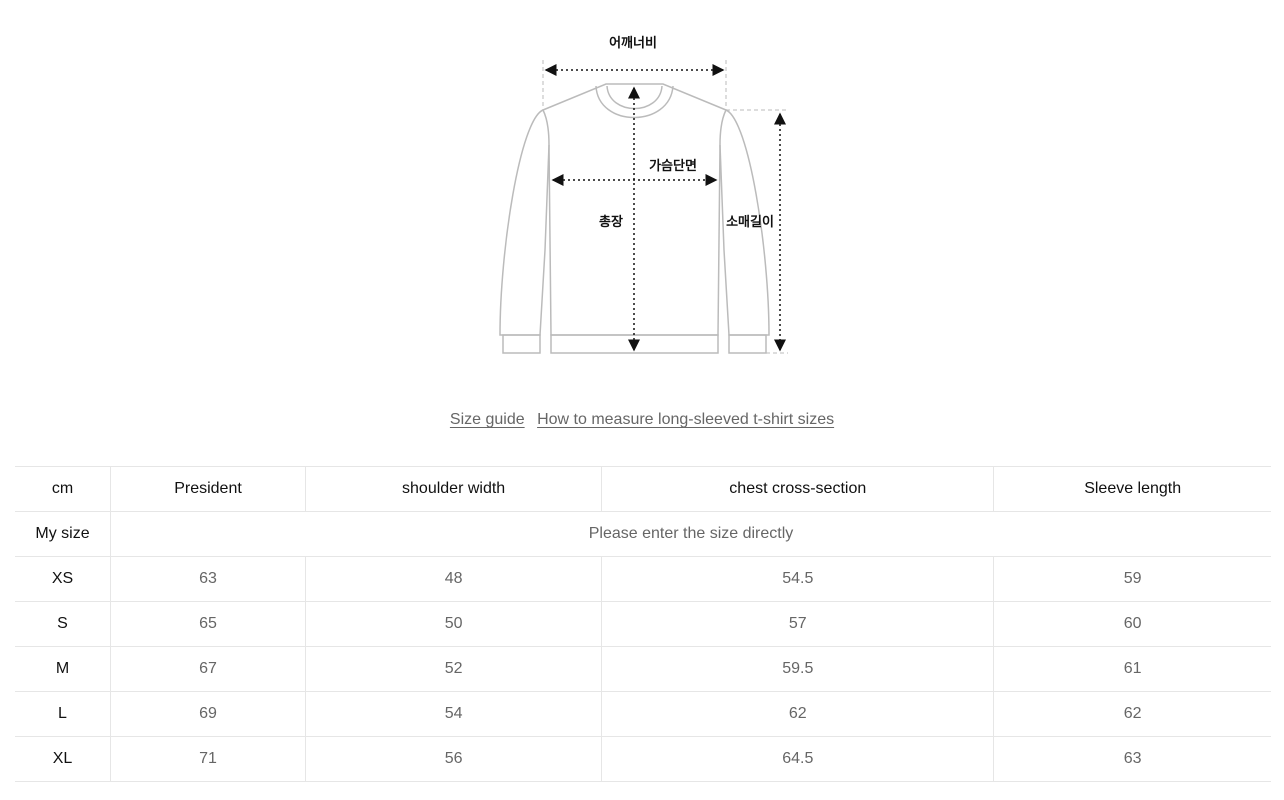 The image size is (1284, 800). I want to click on cell: 57, so click(798, 624).